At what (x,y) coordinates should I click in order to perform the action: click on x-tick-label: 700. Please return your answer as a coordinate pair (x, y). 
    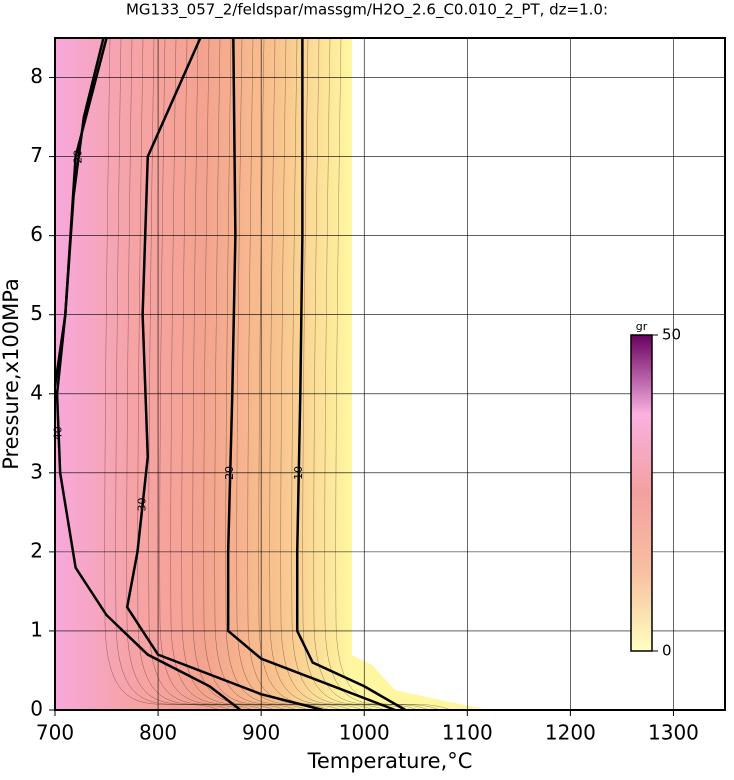
    Looking at the image, I should click on (55, 733).